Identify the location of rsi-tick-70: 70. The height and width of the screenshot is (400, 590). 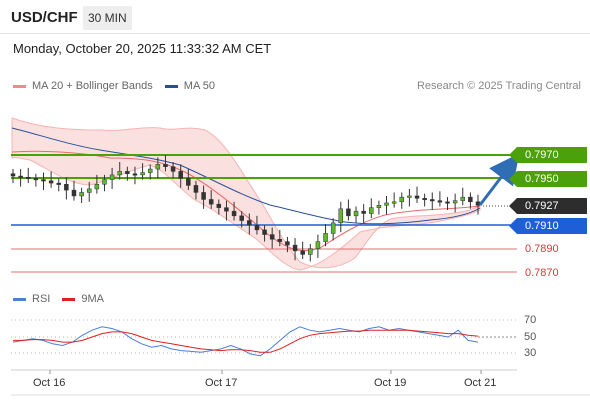
(530, 320).